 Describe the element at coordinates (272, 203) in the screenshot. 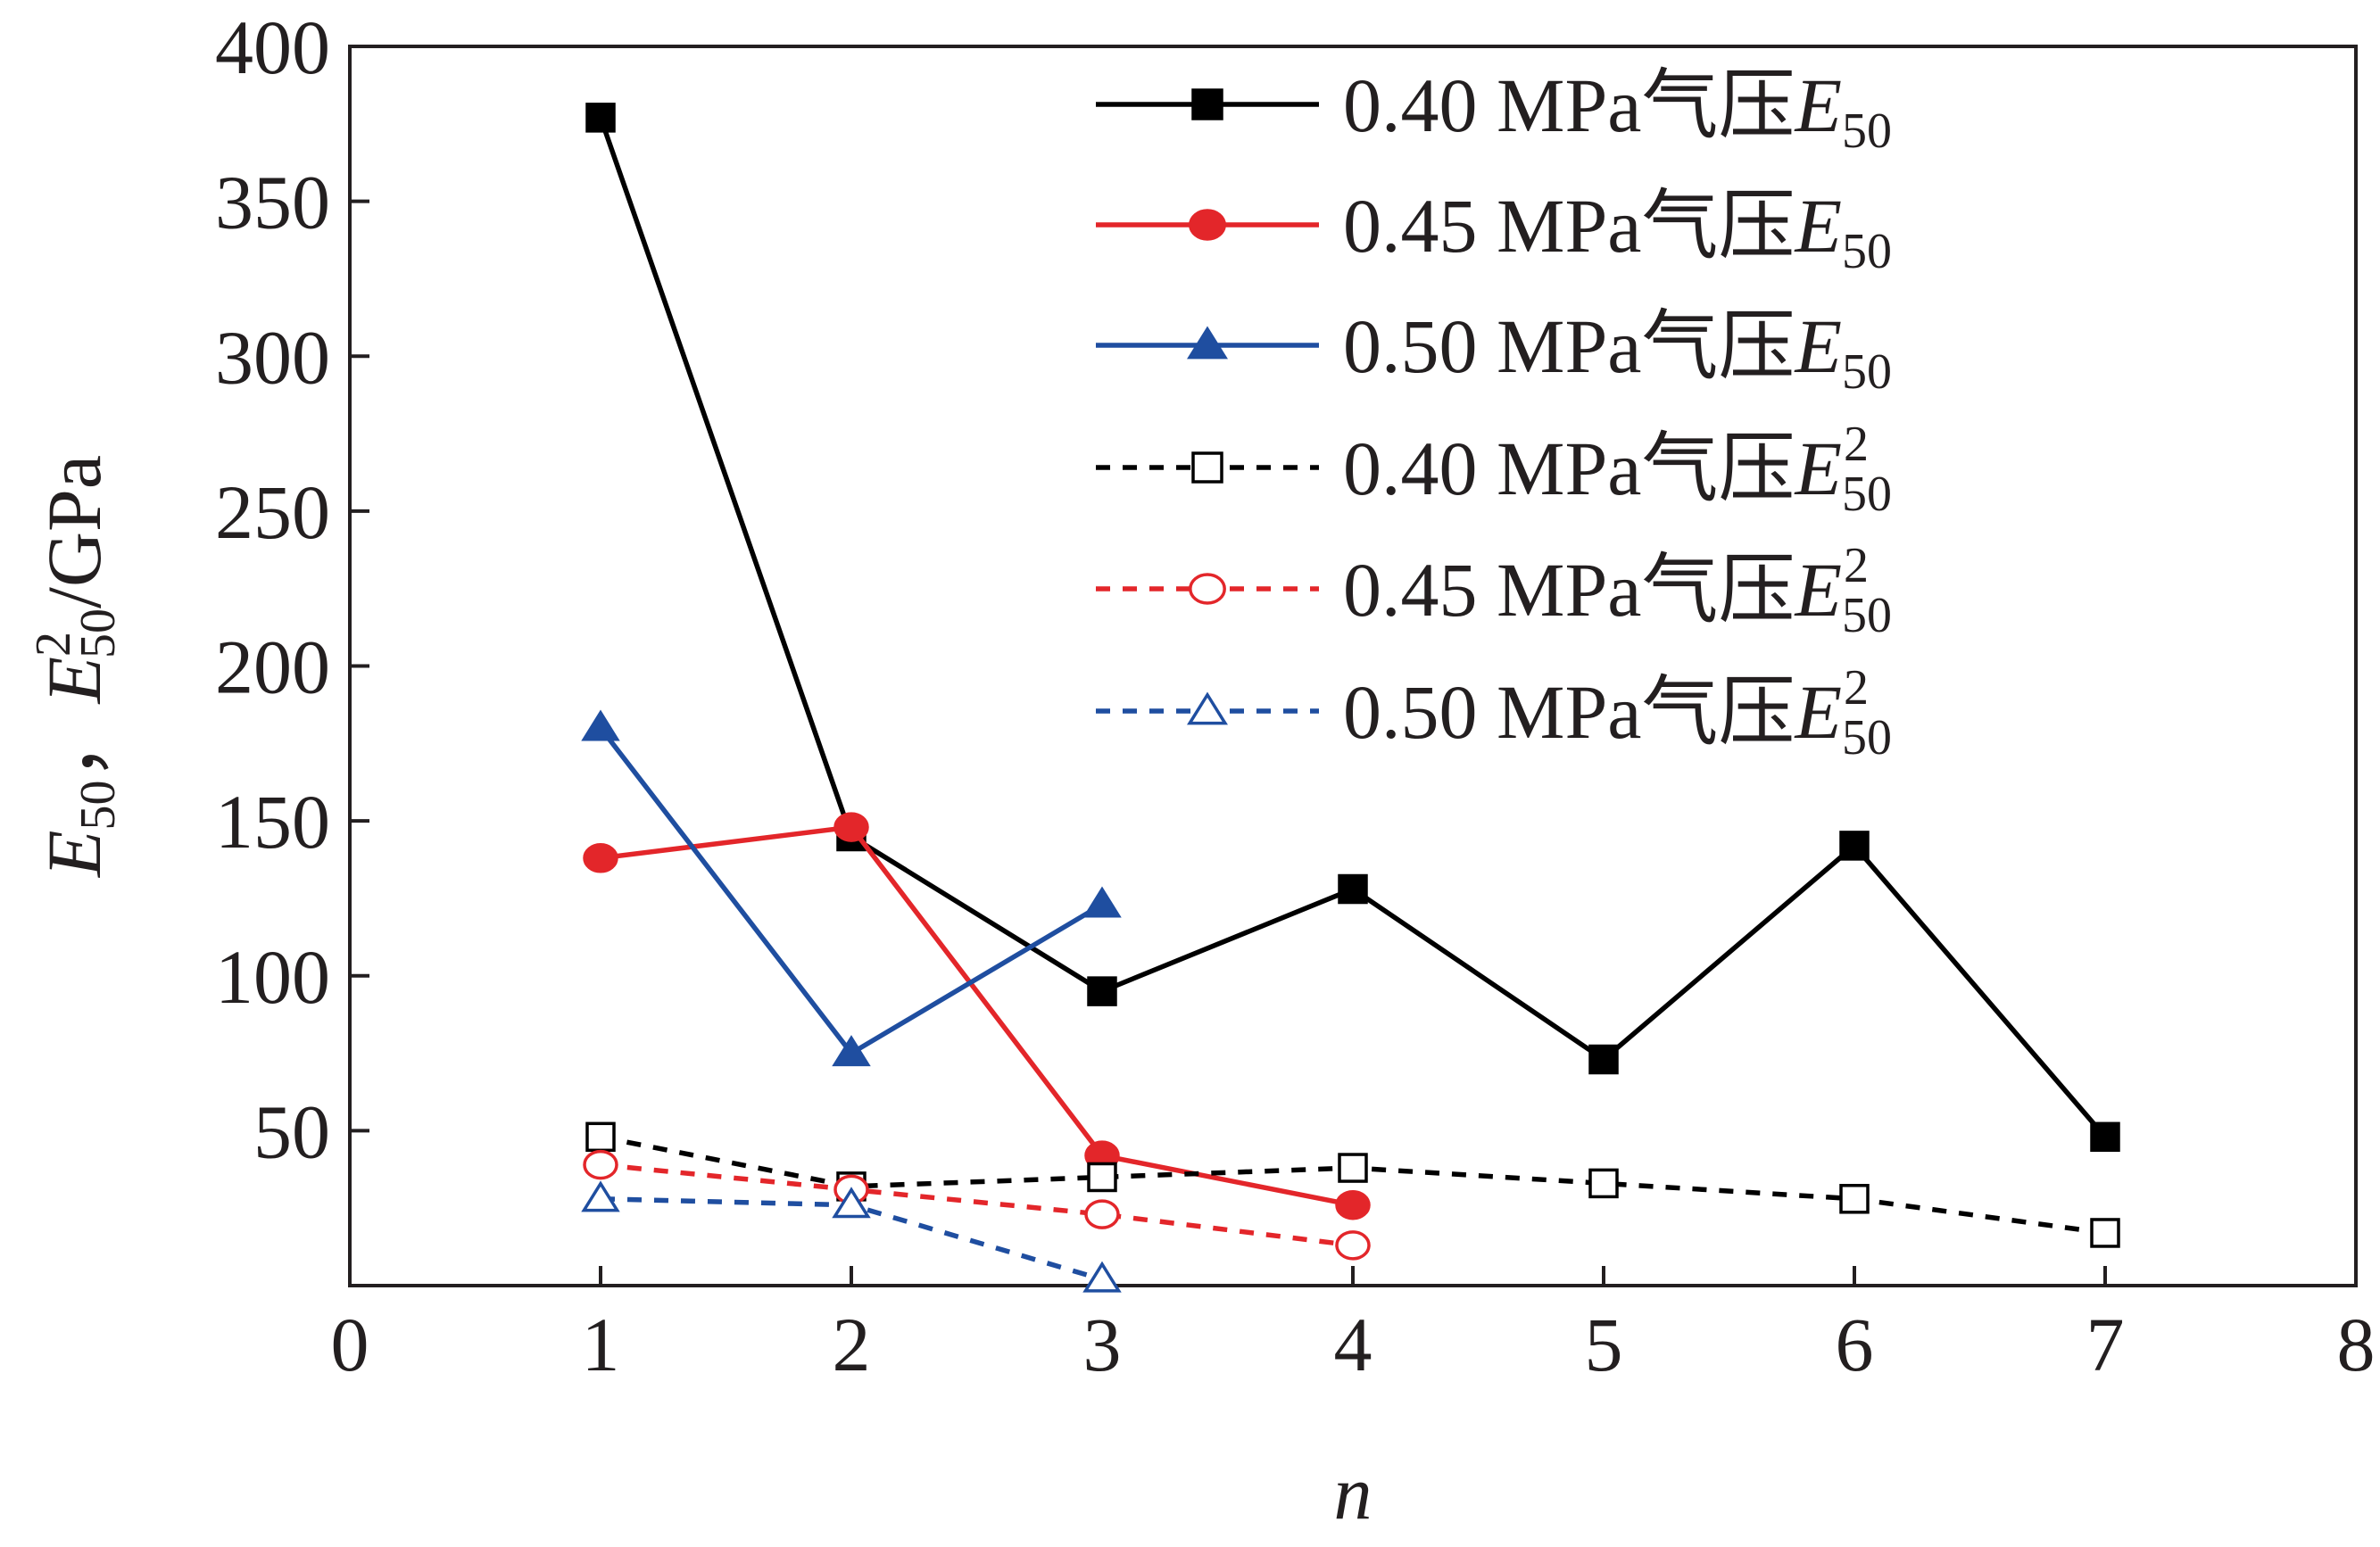

I see `y-tick-label: 350` at that location.